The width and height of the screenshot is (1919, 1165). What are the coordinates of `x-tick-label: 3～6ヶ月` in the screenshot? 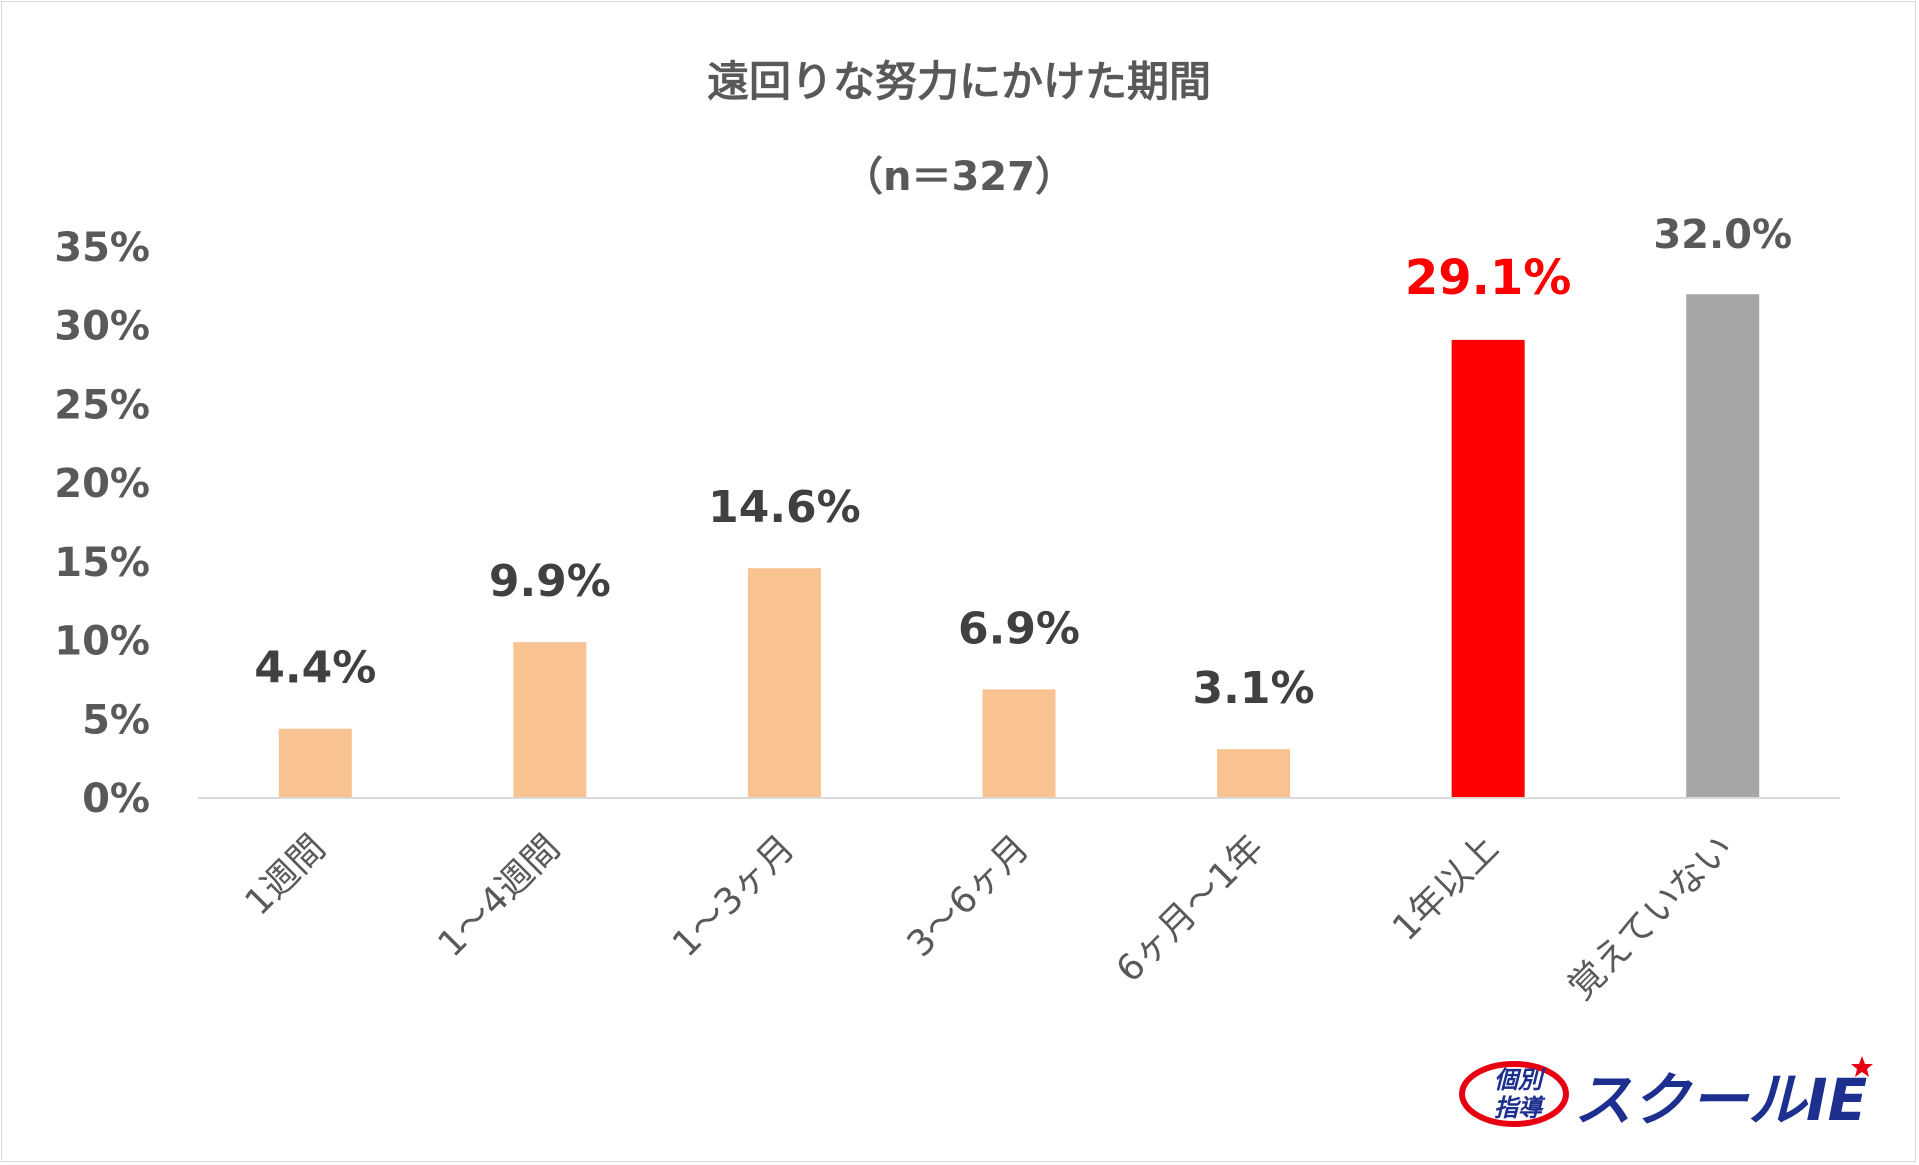 It's located at (969, 896).